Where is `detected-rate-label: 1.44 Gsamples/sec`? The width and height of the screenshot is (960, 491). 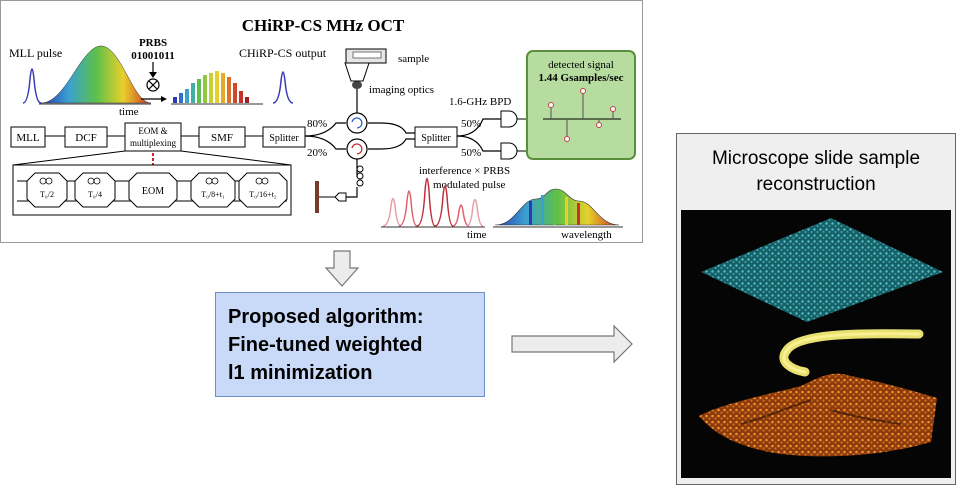 detected-rate-label: 1.44 Gsamples/sec is located at coordinates (581, 78).